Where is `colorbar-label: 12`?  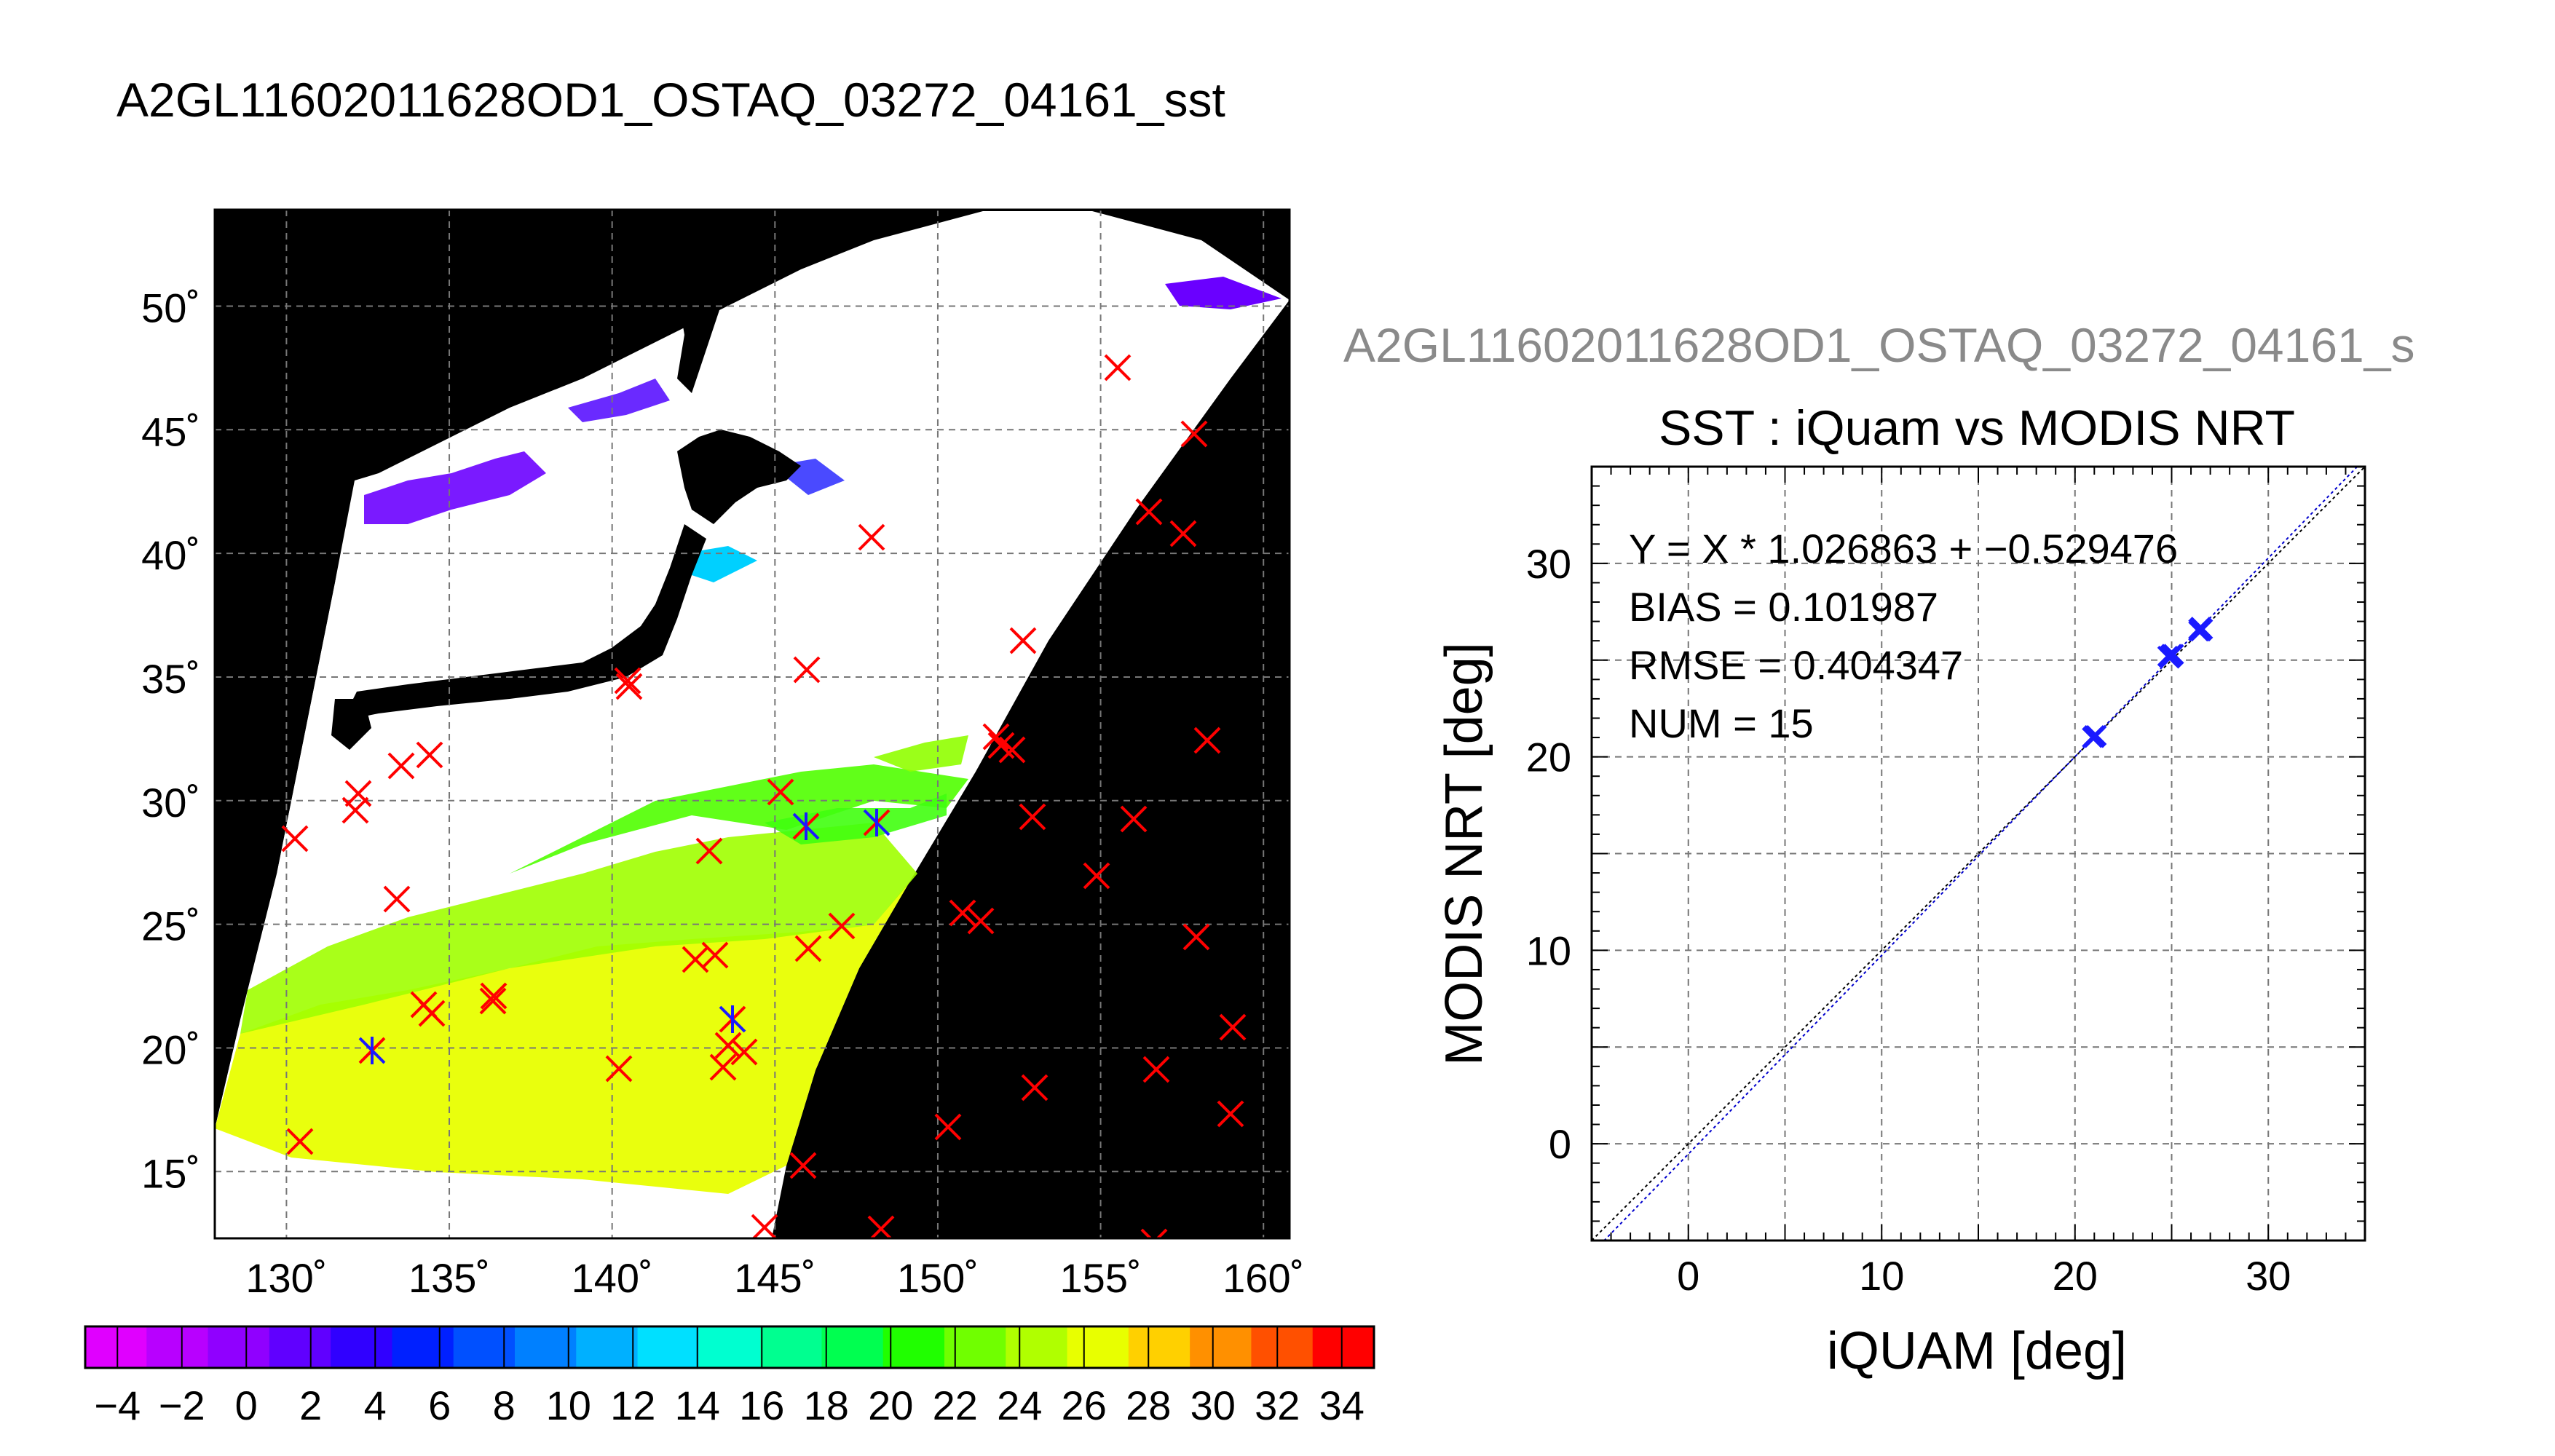
colorbar-label: 12 is located at coordinates (632, 1405).